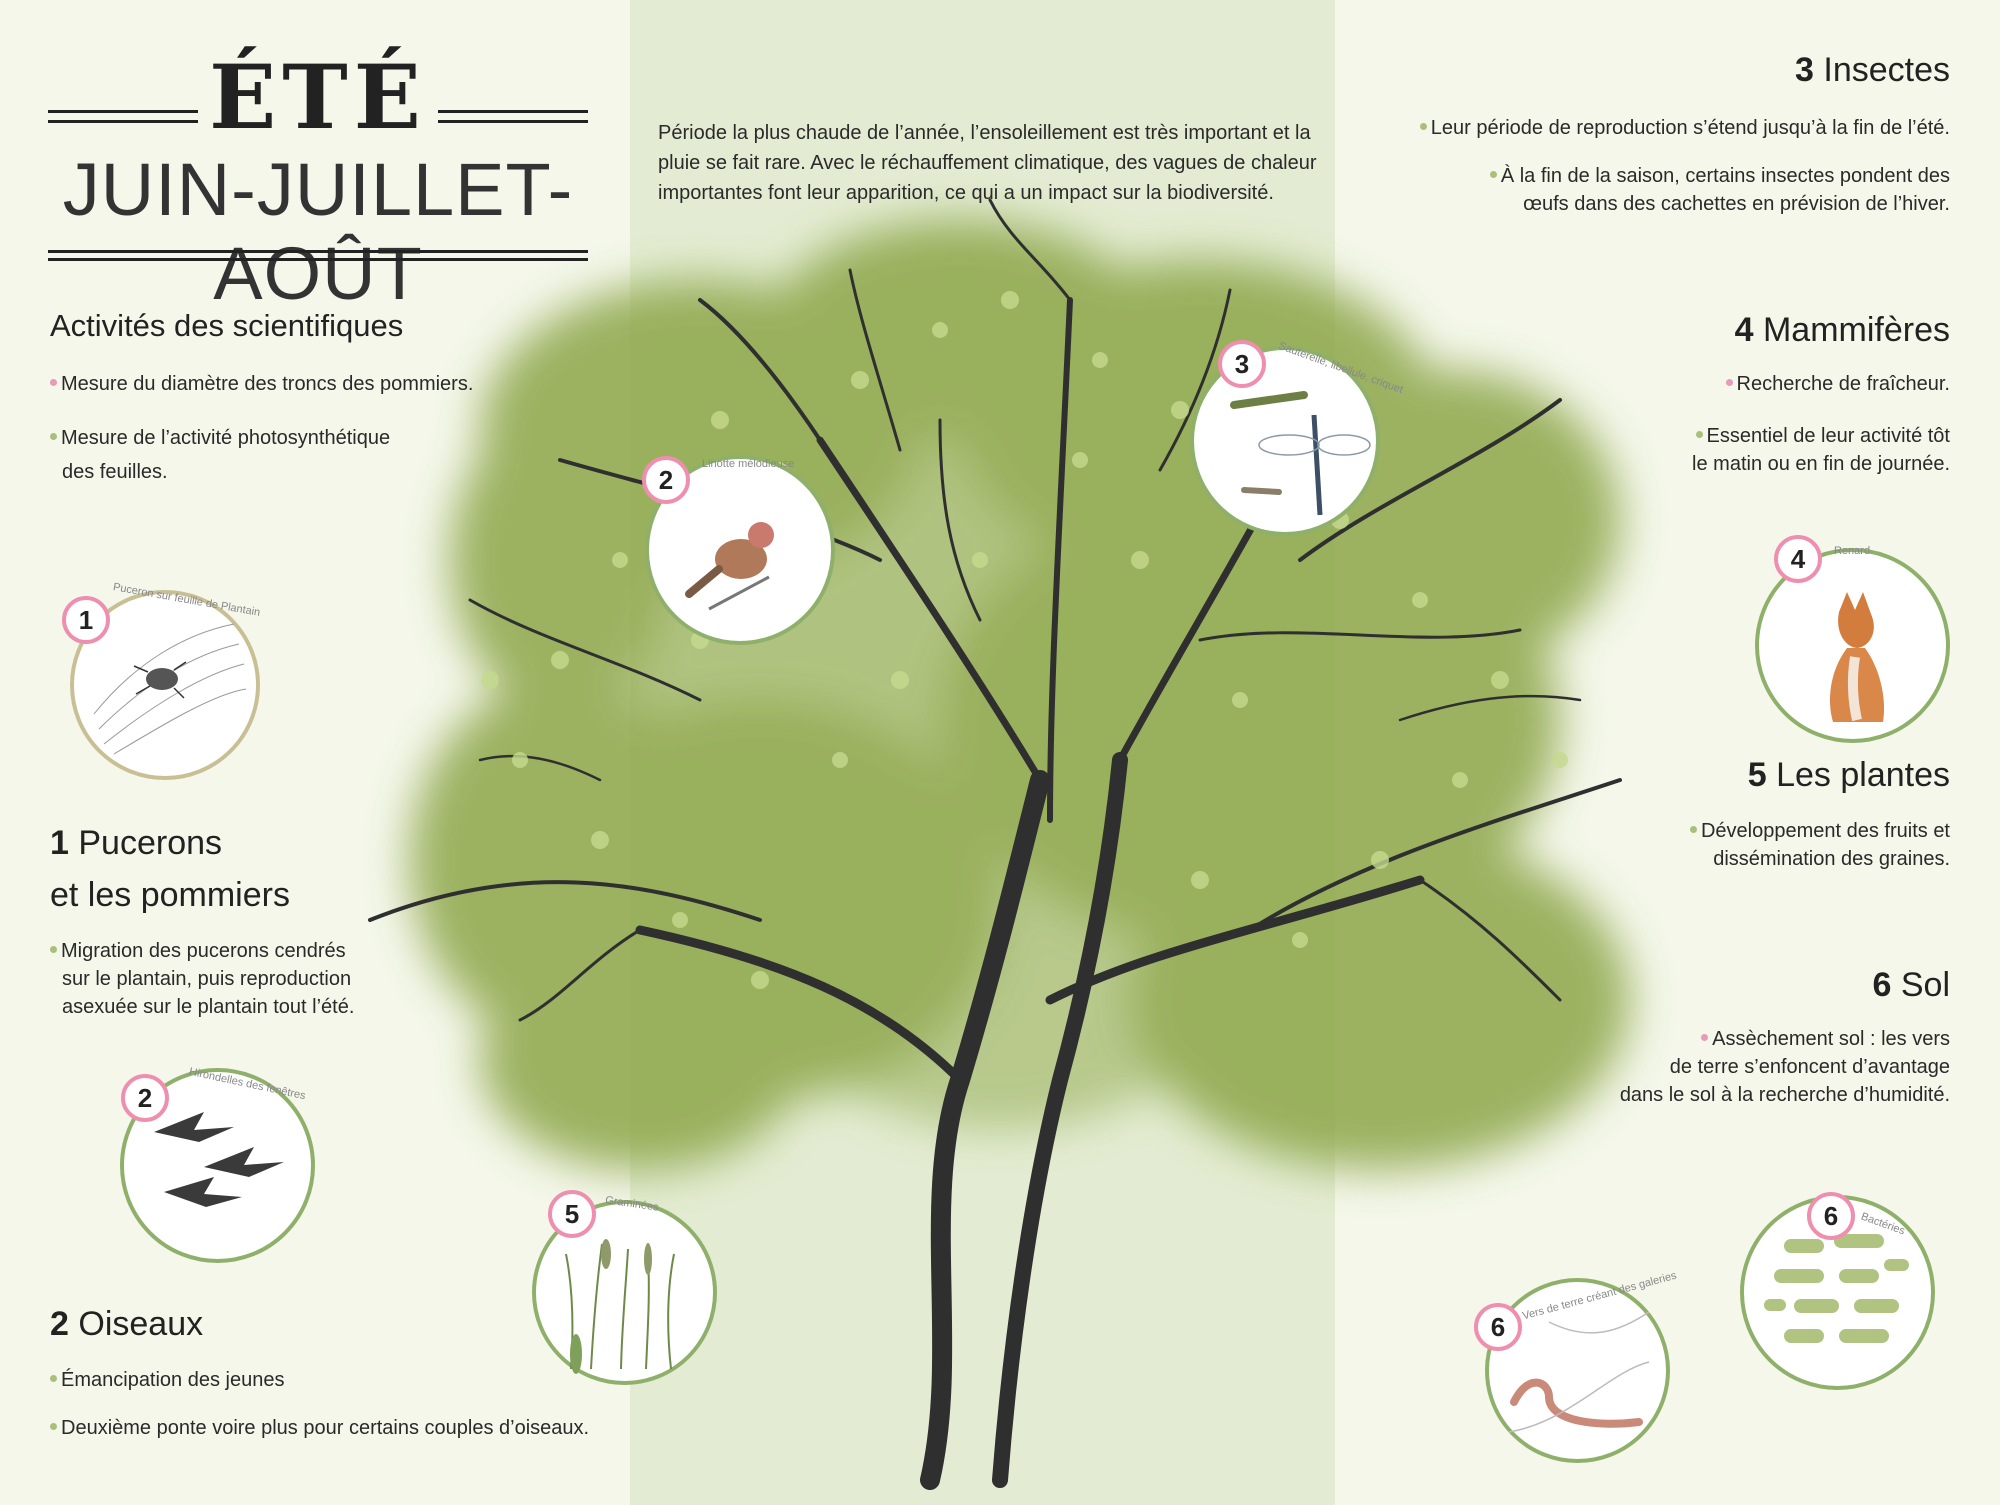 This screenshot has width=2000, height=1505. I want to click on sol-item-3: dans le sol à la recherche d’humidité., so click(1784, 1095).